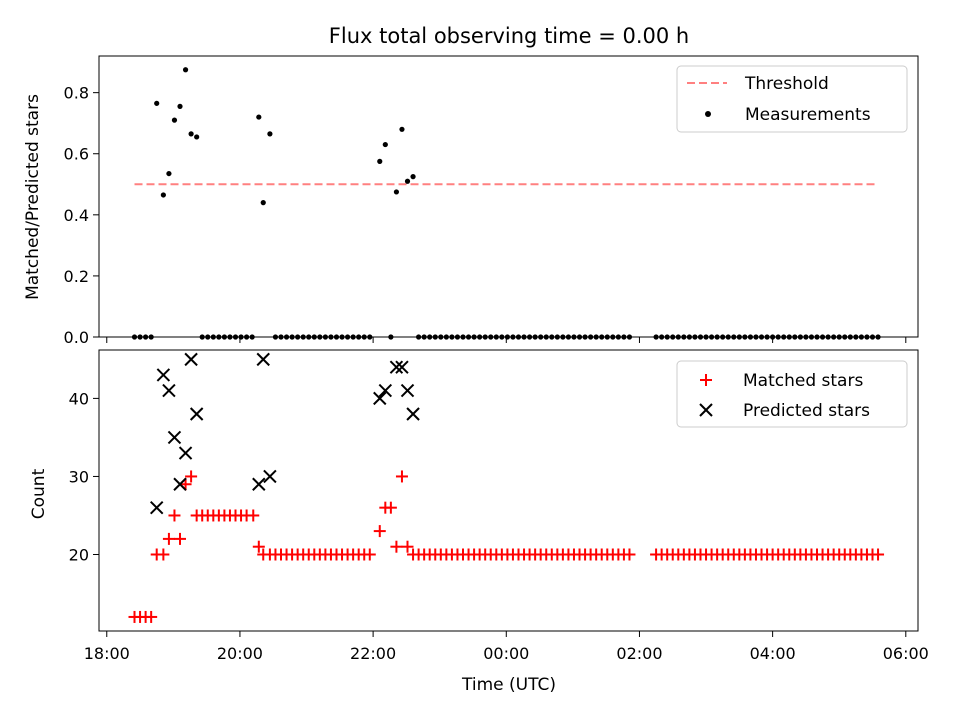 This screenshot has width=960, height=720. I want to click on bottom-legend-box, so click(792, 394).